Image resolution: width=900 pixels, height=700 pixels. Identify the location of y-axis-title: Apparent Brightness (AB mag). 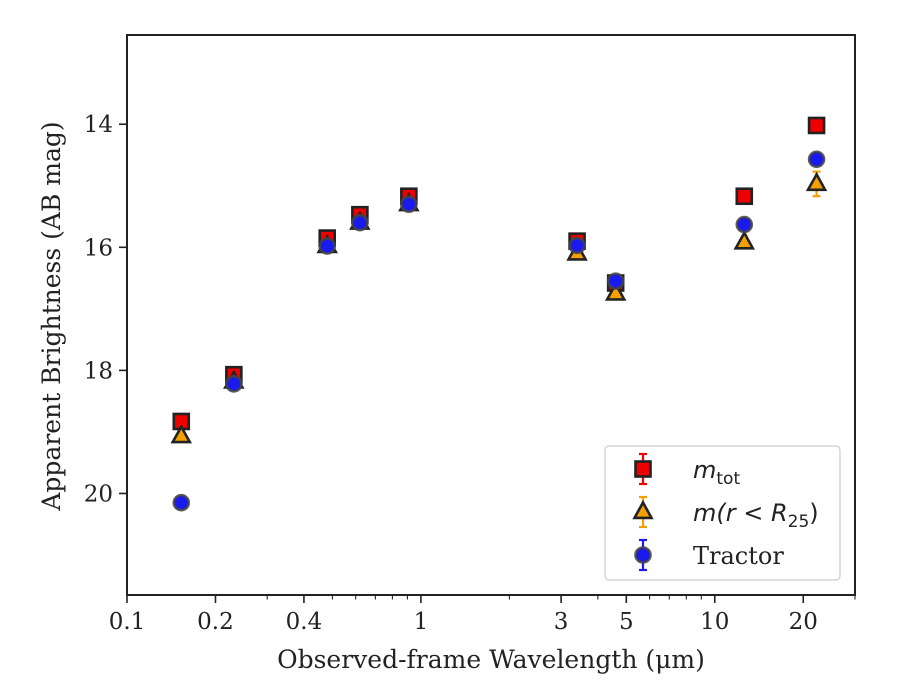
(51, 316).